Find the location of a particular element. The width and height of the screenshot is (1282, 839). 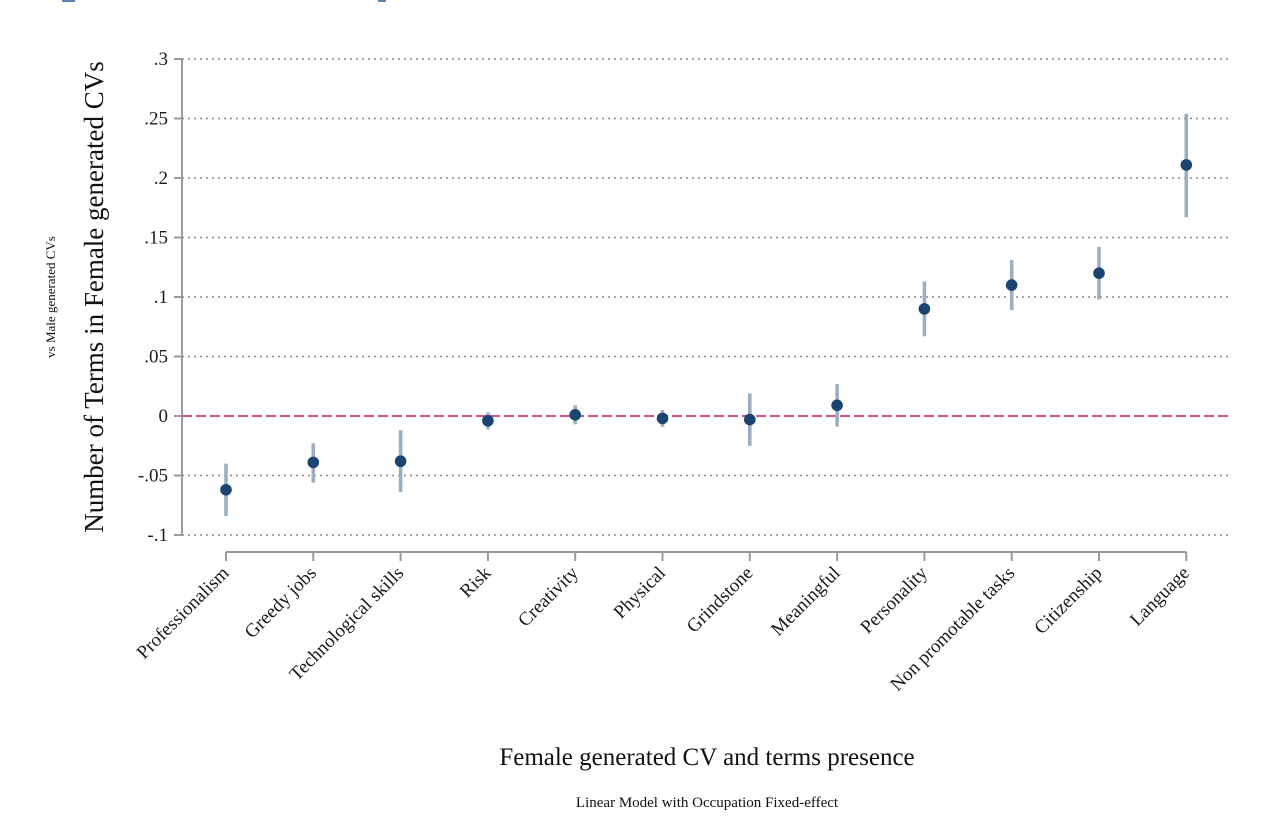

category-label: Creativity is located at coordinates (548, 596).